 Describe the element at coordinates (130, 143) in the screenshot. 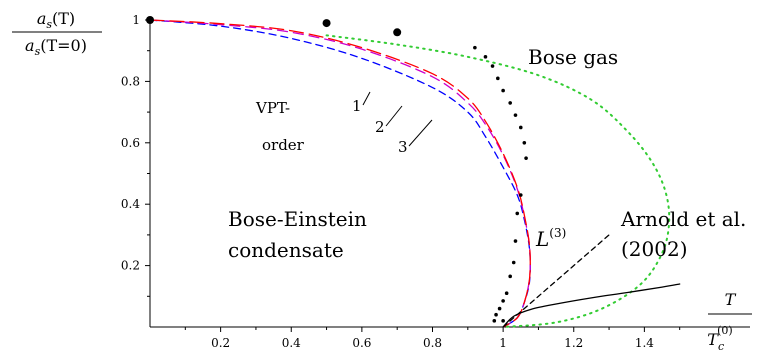

I see `y-tick-label: 0.6` at that location.